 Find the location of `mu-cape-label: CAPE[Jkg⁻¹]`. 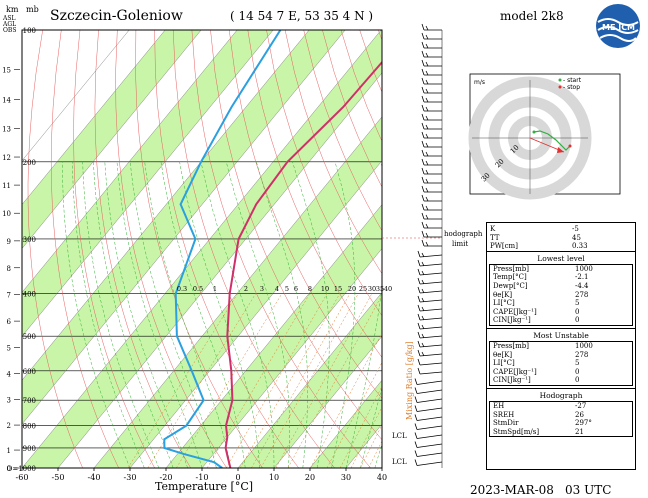

mu-cape-label: CAPE[Jkg⁻¹] is located at coordinates (515, 371).